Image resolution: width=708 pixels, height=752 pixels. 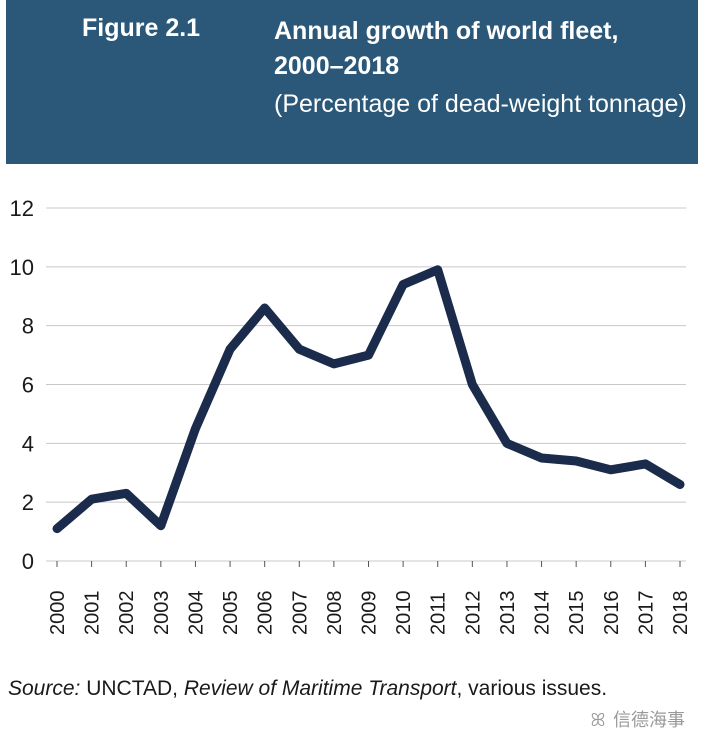 What do you see at coordinates (162, 613) in the screenshot?
I see `x-tick-label-2003: 2003` at bounding box center [162, 613].